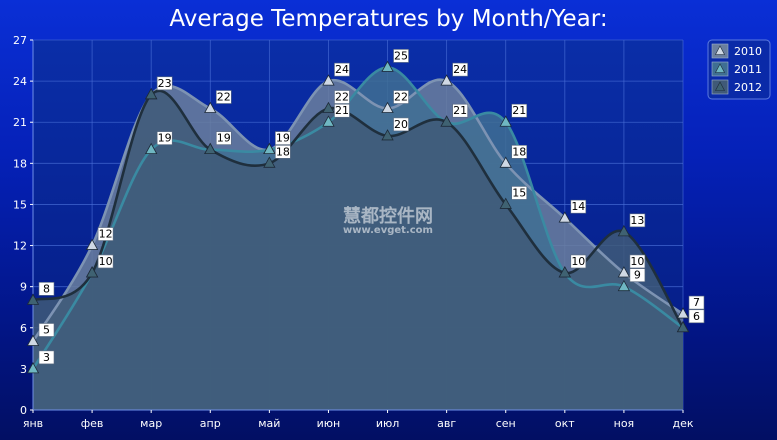  What do you see at coordinates (20, 163) in the screenshot?
I see `y-tick-label: 18` at bounding box center [20, 163].